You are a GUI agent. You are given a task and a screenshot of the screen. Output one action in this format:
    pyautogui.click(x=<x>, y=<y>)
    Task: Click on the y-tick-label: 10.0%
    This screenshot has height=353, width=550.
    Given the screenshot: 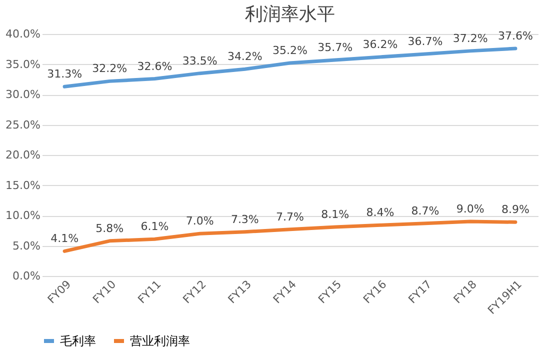 What is the action you would take?
    pyautogui.click(x=23, y=215)
    